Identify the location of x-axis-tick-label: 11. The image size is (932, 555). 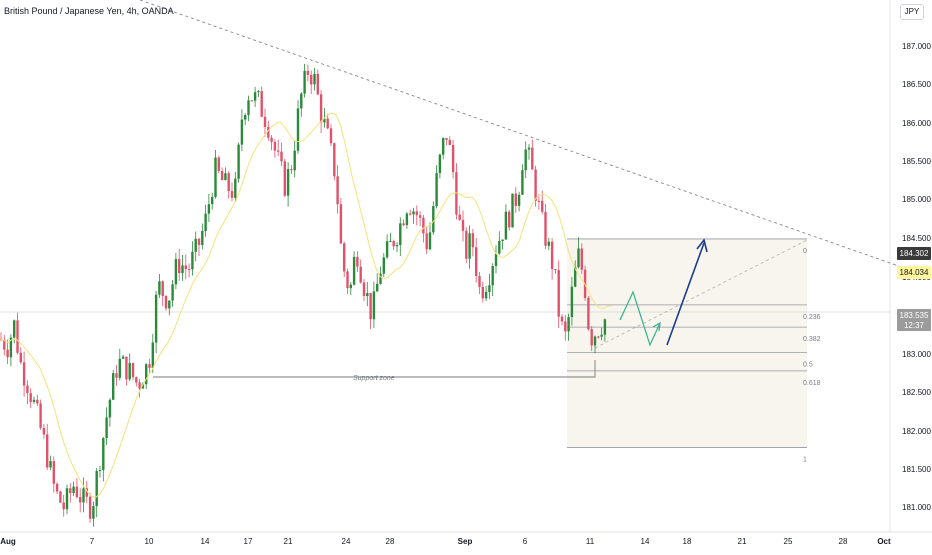
(590, 541).